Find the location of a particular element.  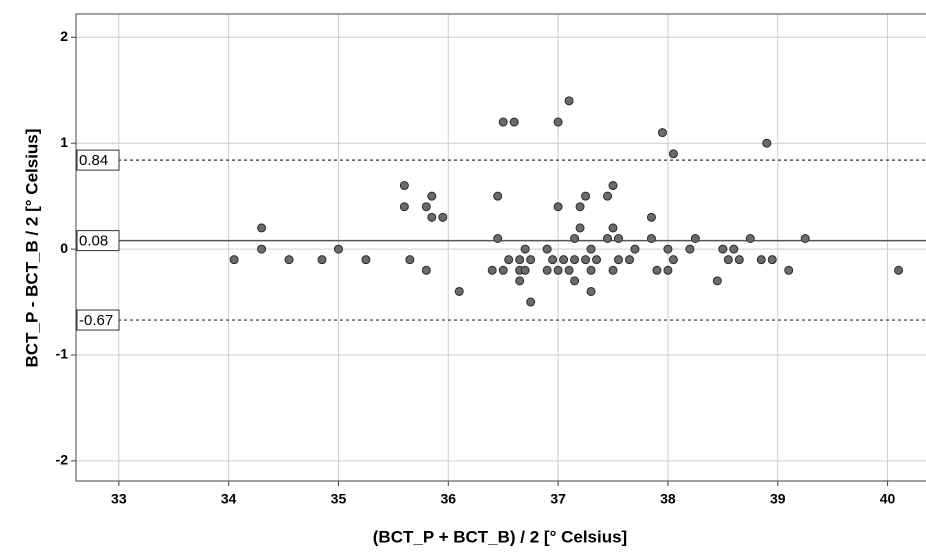

x-tick-label: 38 is located at coordinates (668, 499).